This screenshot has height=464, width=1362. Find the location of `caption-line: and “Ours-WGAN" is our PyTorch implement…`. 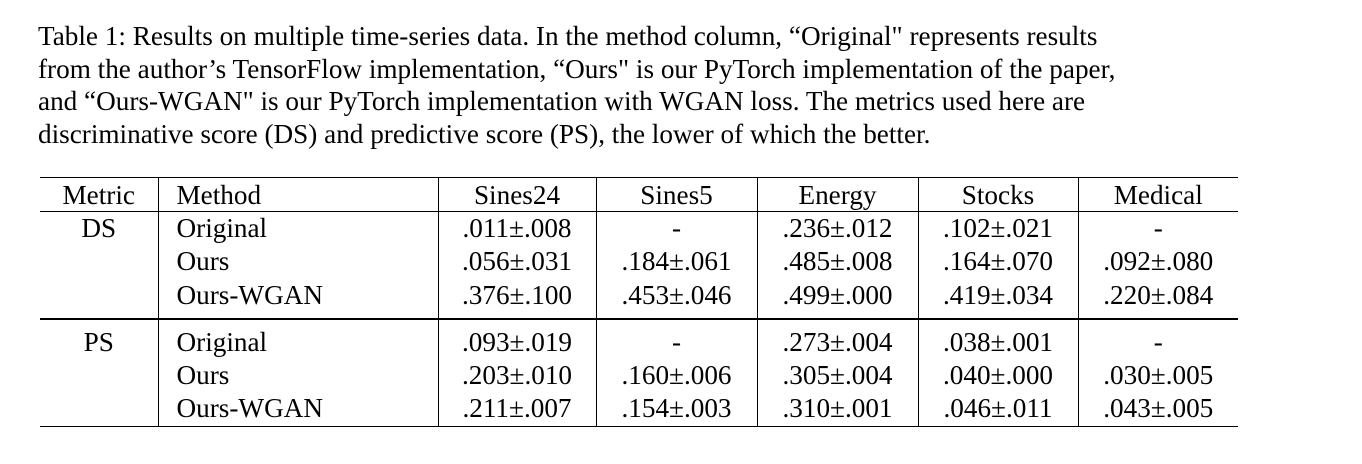

caption-line: and “Ours-WGAN" is our PyTorch implement… is located at coordinates (562, 101).